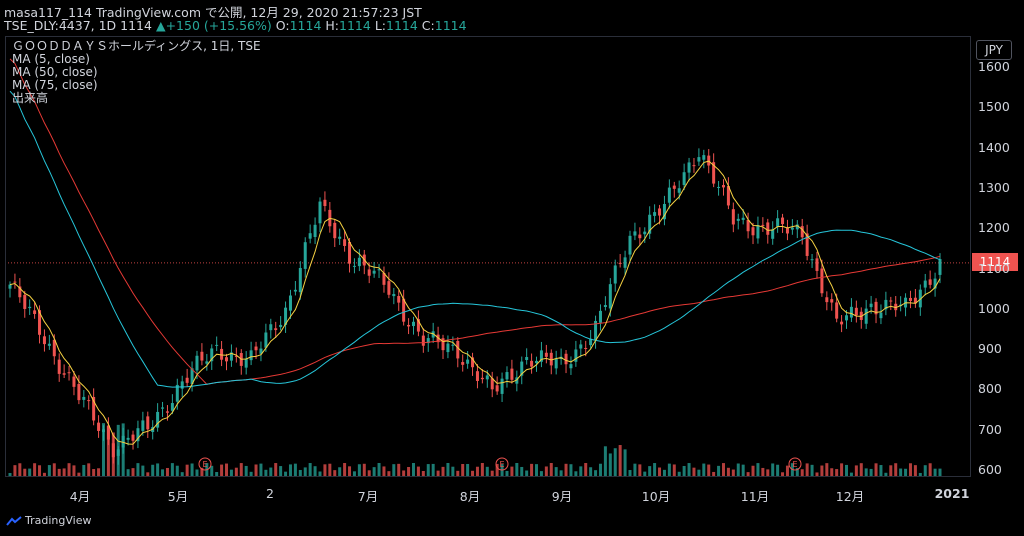 The width and height of the screenshot is (1024, 536). I want to click on earnings-marker-label: E, so click(794, 464).